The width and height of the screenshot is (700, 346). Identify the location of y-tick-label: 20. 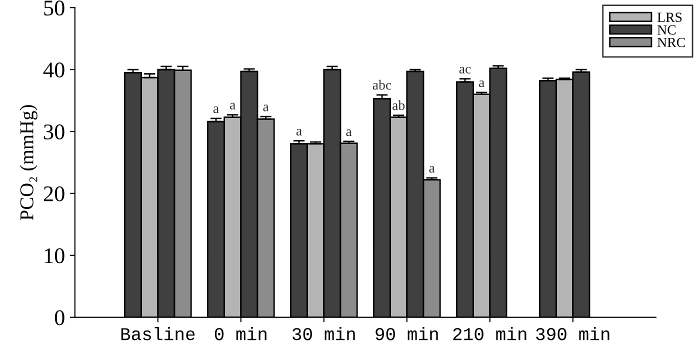
(54, 194).